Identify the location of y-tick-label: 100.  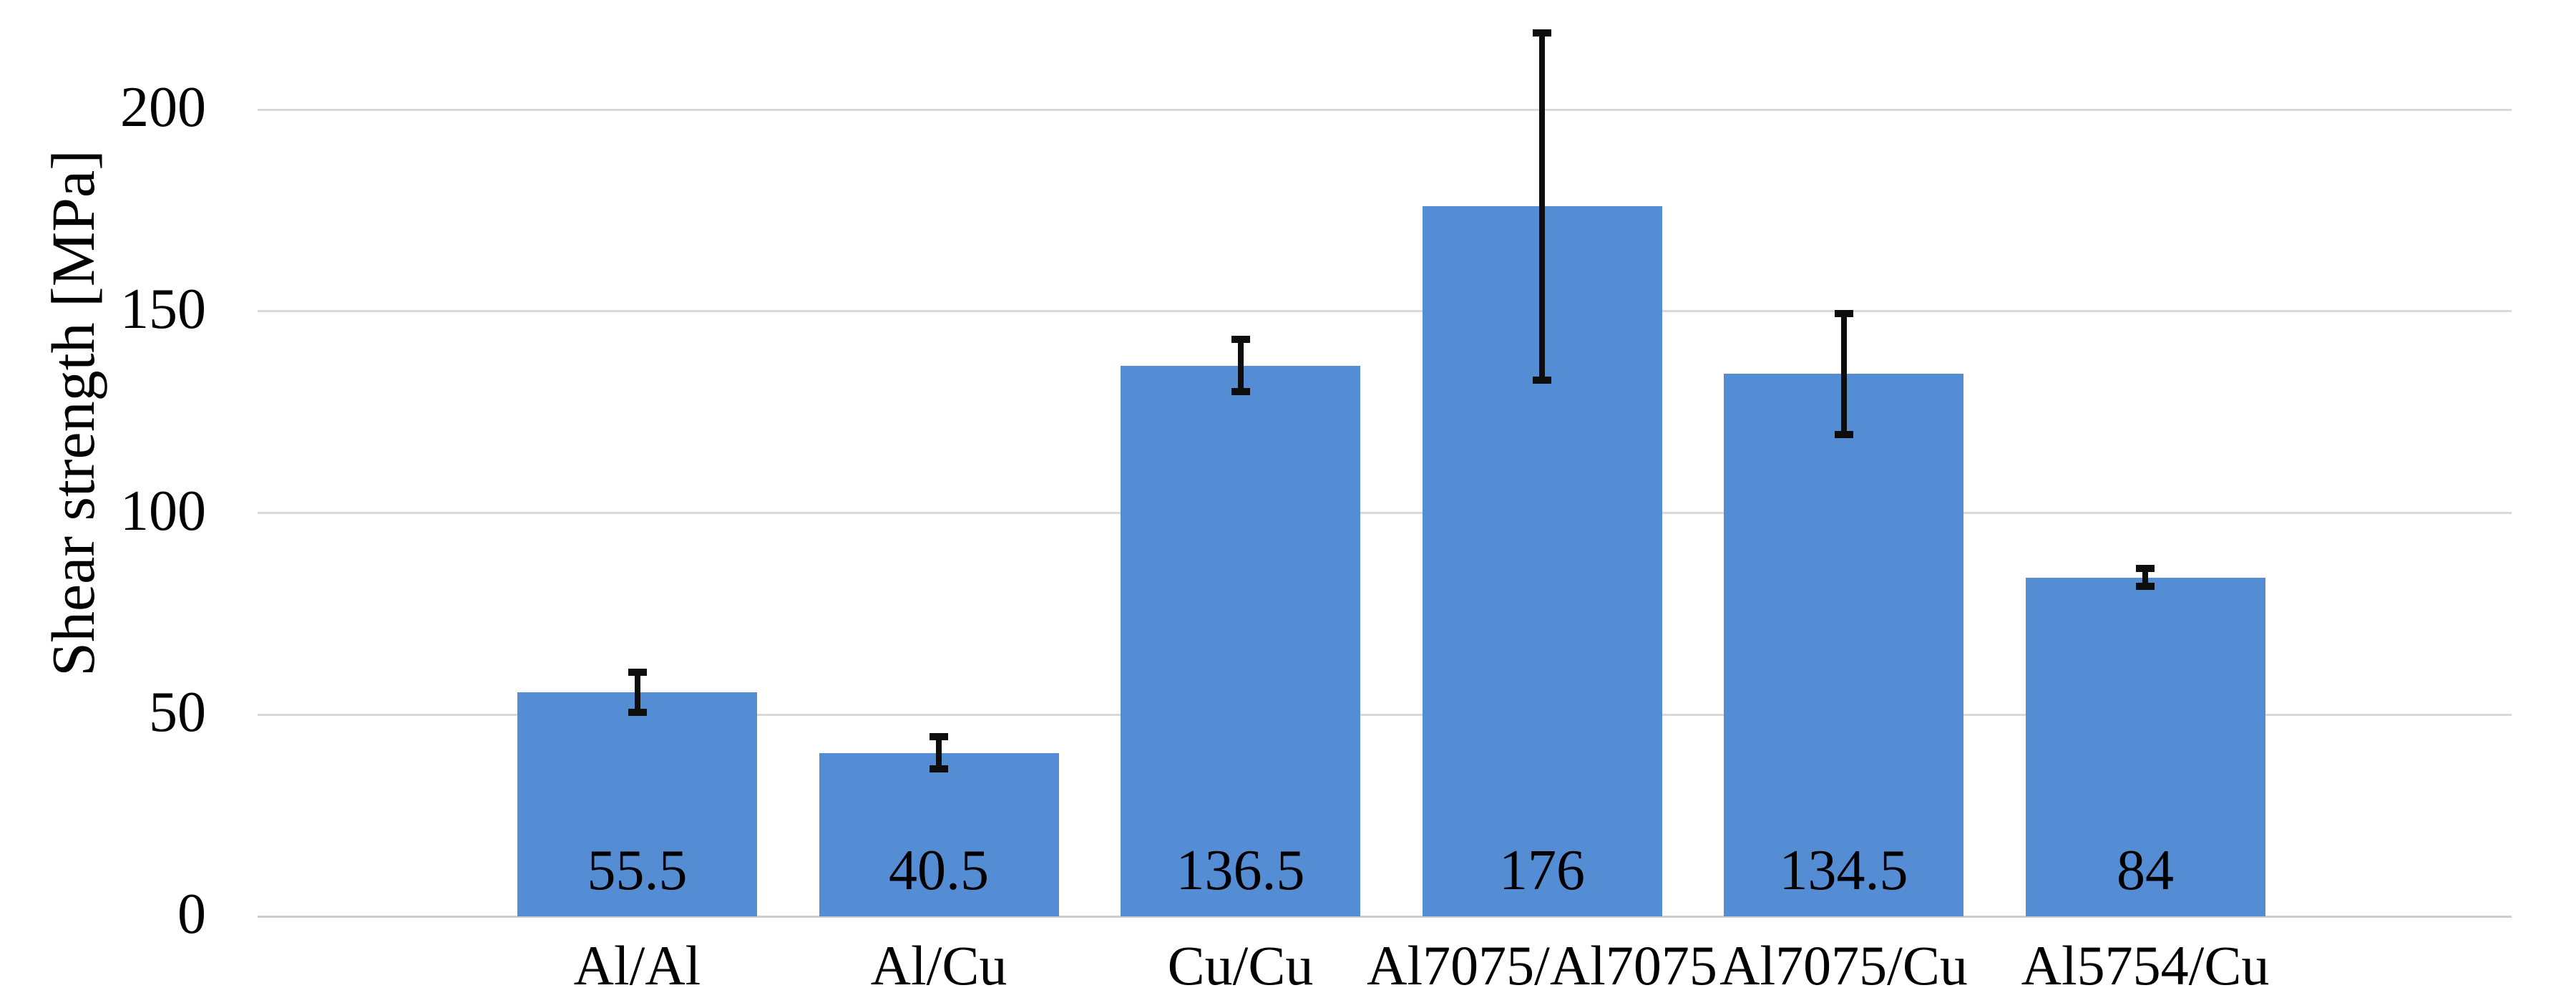
(163, 511).